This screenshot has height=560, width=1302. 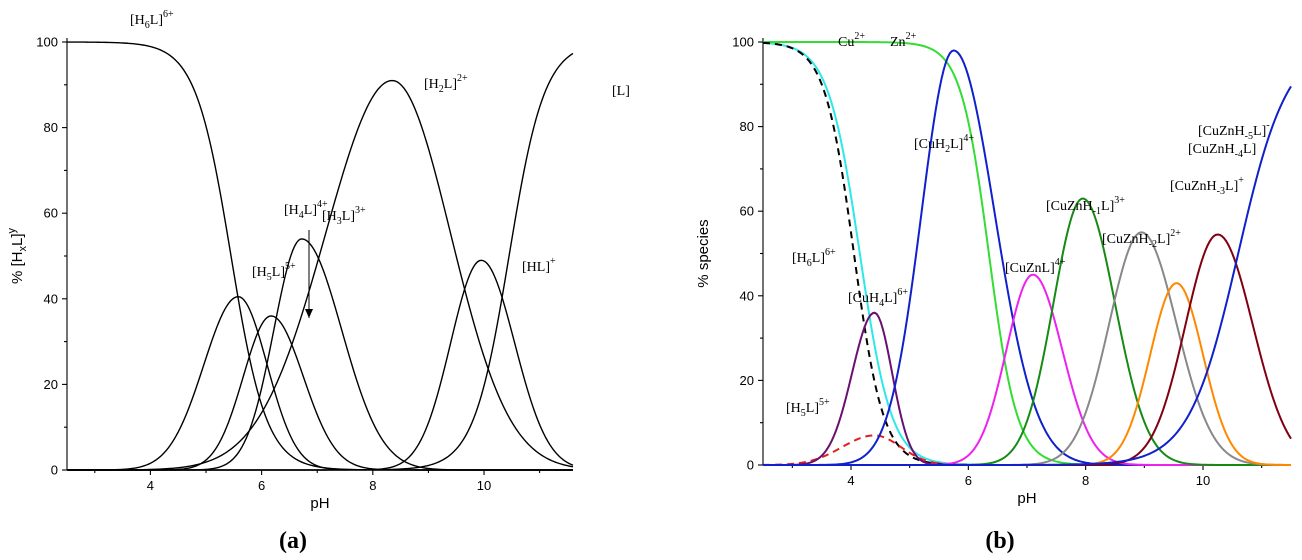 What do you see at coordinates (1222, 151) in the screenshot?
I see `species-label: [CuZnH-4L]` at bounding box center [1222, 151].